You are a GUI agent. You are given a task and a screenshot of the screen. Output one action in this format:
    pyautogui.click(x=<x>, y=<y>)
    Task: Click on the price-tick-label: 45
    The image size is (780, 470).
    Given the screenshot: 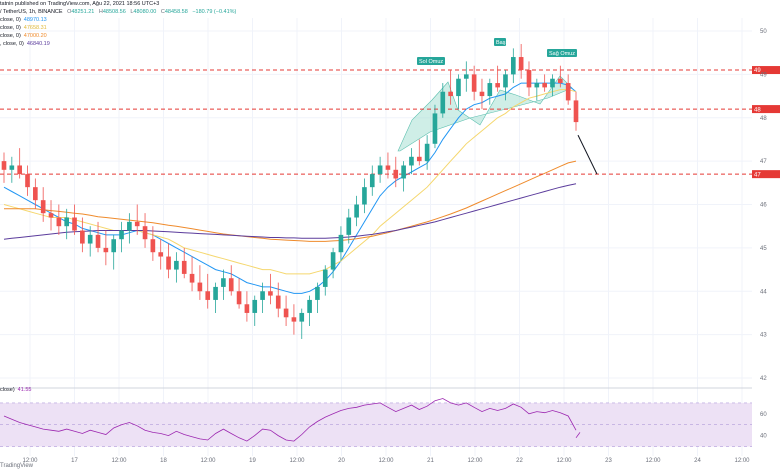 What is the action you would take?
    pyautogui.click(x=763, y=249)
    